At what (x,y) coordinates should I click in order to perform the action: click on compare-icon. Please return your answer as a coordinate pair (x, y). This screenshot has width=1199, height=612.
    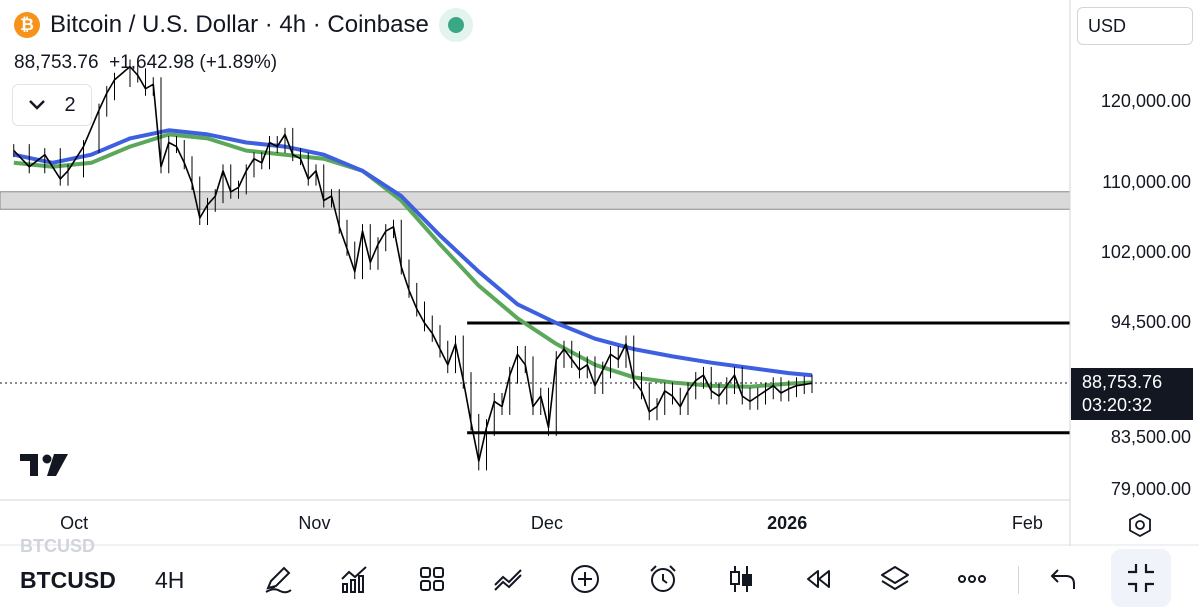
    Looking at the image, I should click on (508, 580).